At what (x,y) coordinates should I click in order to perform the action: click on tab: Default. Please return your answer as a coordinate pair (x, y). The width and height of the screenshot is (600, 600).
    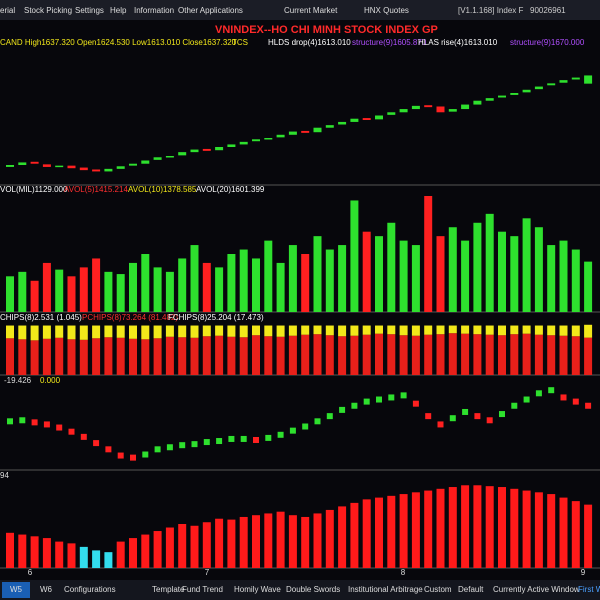
    Looking at the image, I should click on (471, 589).